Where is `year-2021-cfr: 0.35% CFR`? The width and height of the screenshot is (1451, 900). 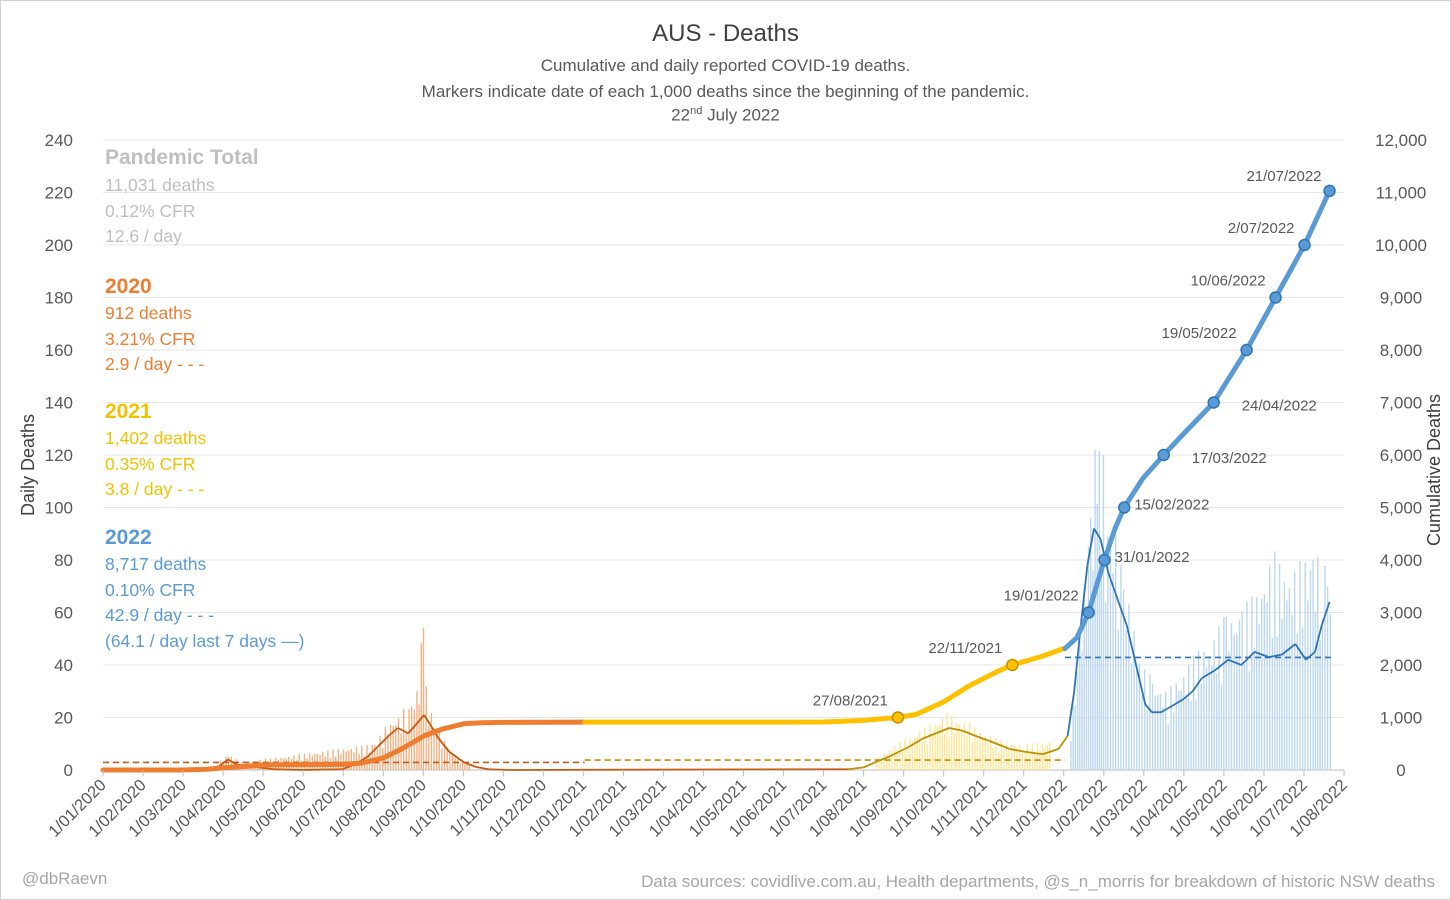
year-2021-cfr: 0.35% CFR is located at coordinates (150, 464).